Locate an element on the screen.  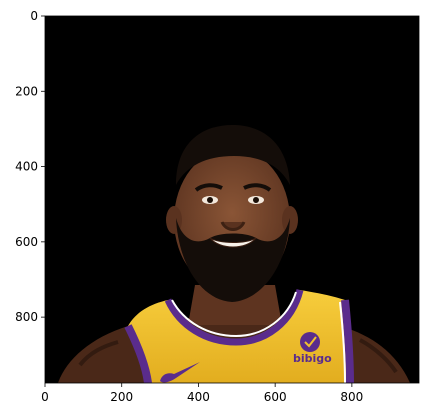
y-tick-label: 800 is located at coordinates (26, 317).